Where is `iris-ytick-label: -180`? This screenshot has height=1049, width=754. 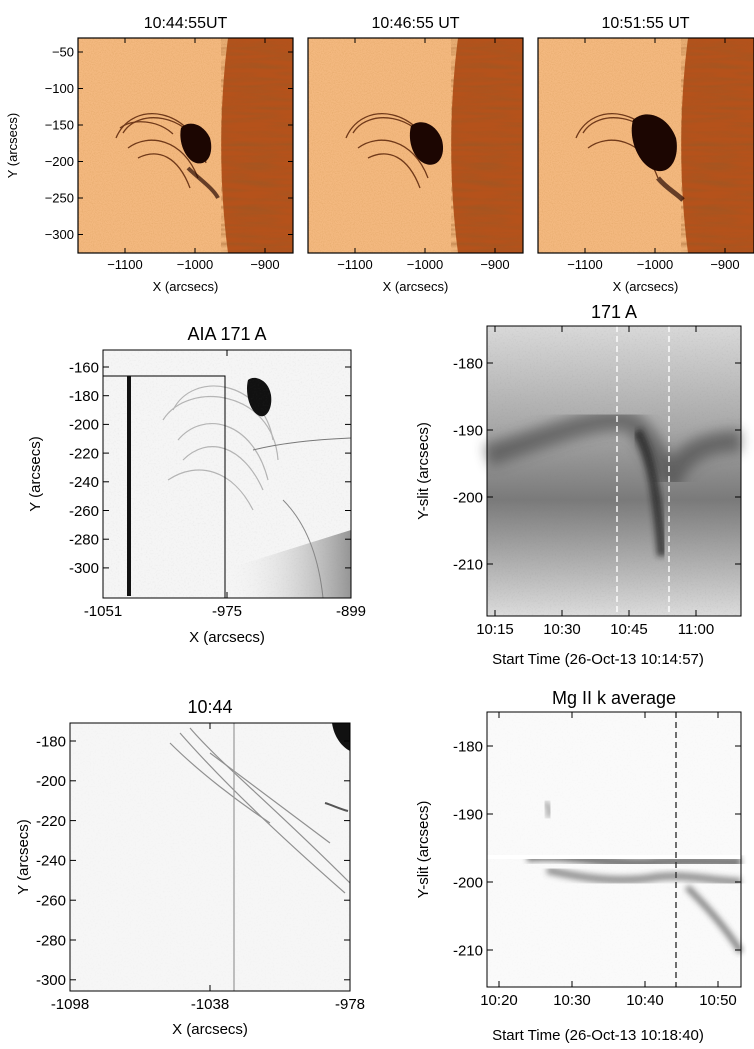 iris-ytick-label: -180 is located at coordinates (51, 741).